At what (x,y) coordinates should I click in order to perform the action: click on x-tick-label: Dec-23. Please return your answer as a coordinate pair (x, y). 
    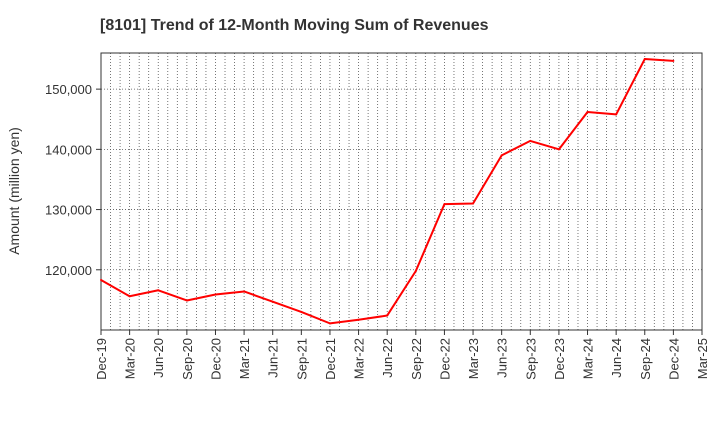
    Looking at the image, I should click on (559, 359).